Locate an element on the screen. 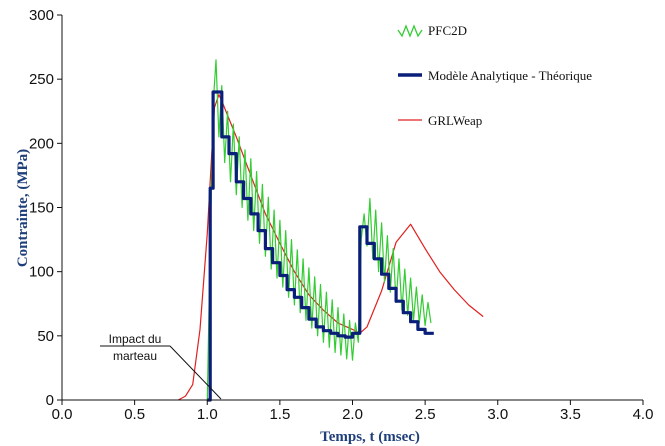  y-tick-label: 100 is located at coordinates (41, 272).